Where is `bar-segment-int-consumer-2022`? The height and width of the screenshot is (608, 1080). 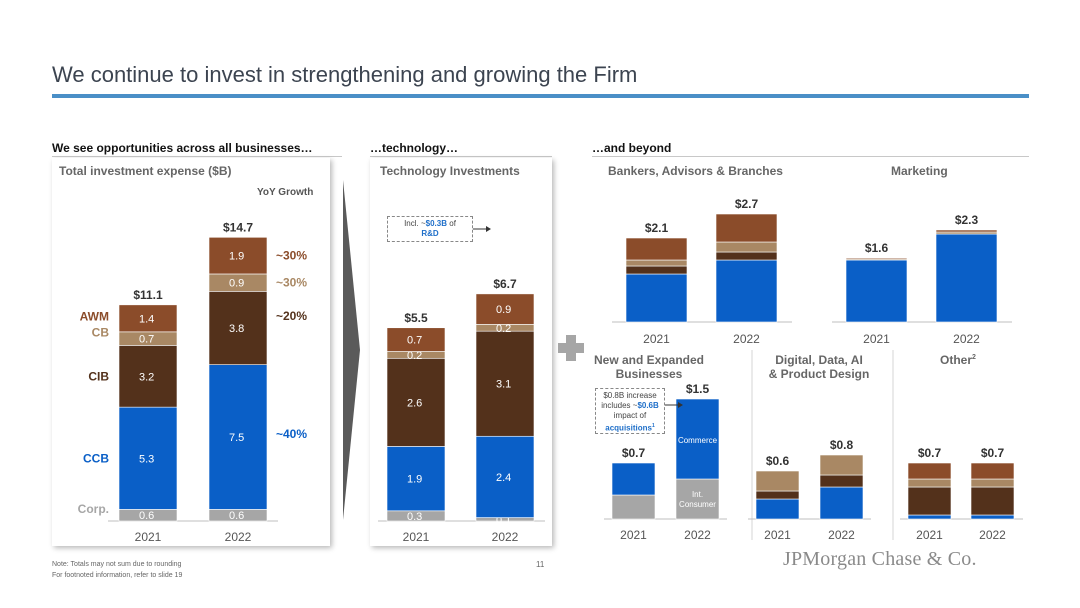
bar-segment-int-consumer-2022 is located at coordinates (697, 499).